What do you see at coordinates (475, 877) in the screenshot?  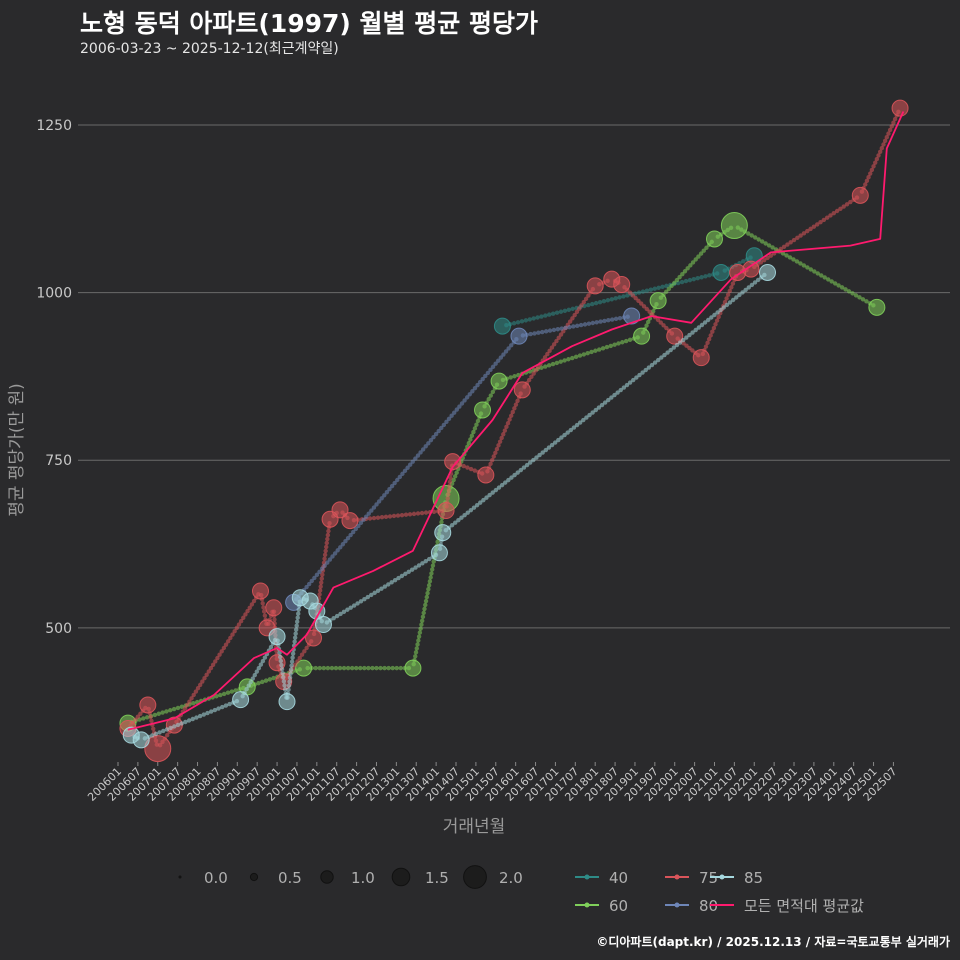 I see `size-legend-circle` at bounding box center [475, 877].